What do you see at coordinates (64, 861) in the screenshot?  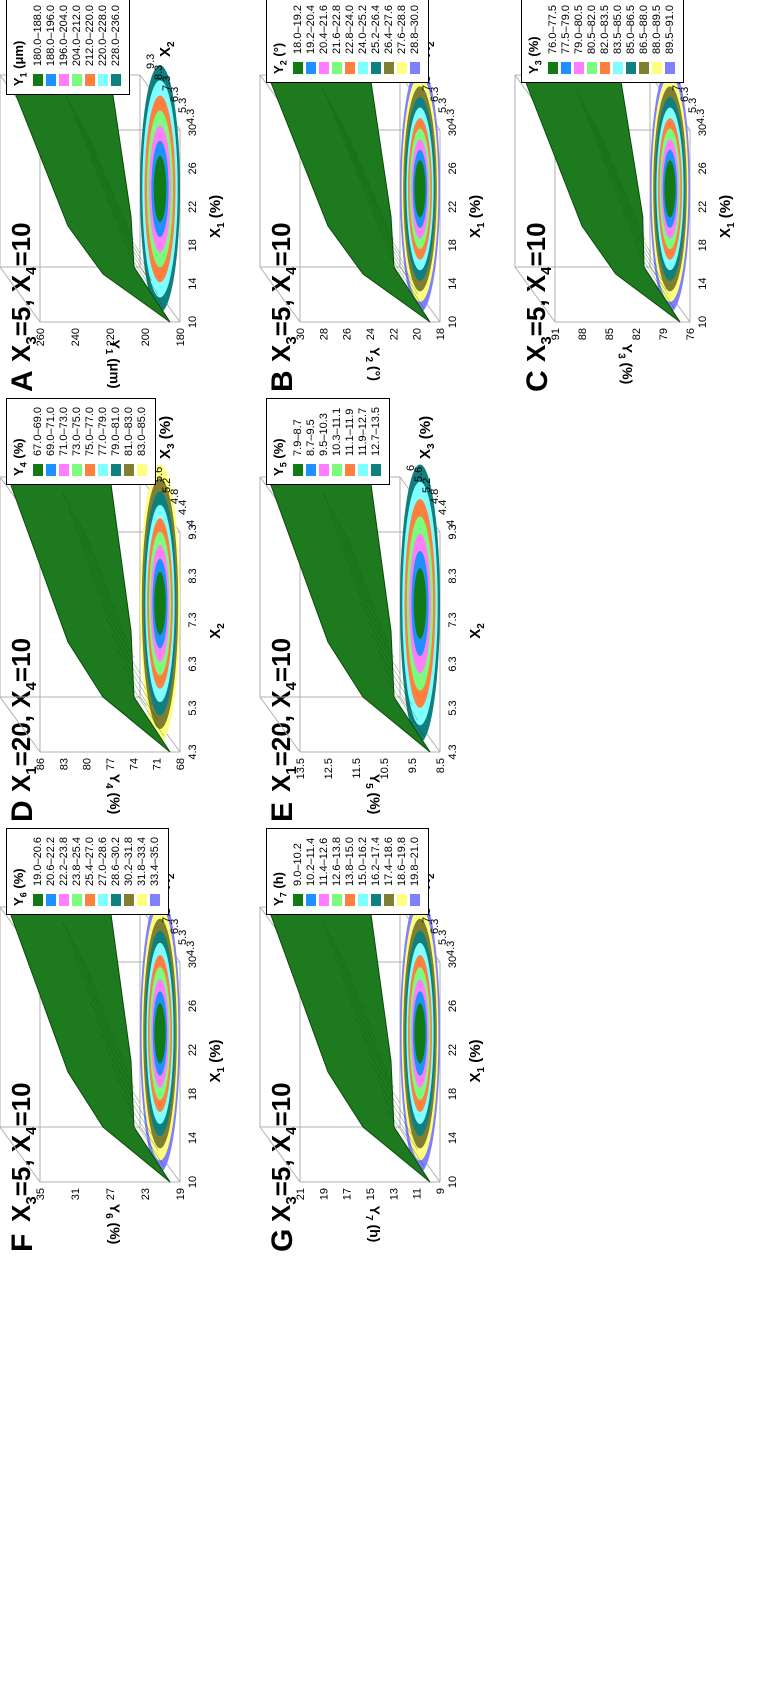 I see `legend-range: 22.2–23.8` at bounding box center [64, 861].